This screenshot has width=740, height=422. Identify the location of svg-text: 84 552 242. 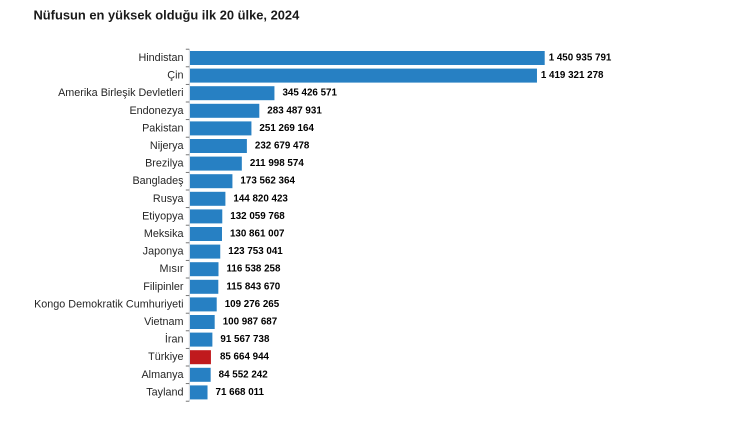
(244, 374).